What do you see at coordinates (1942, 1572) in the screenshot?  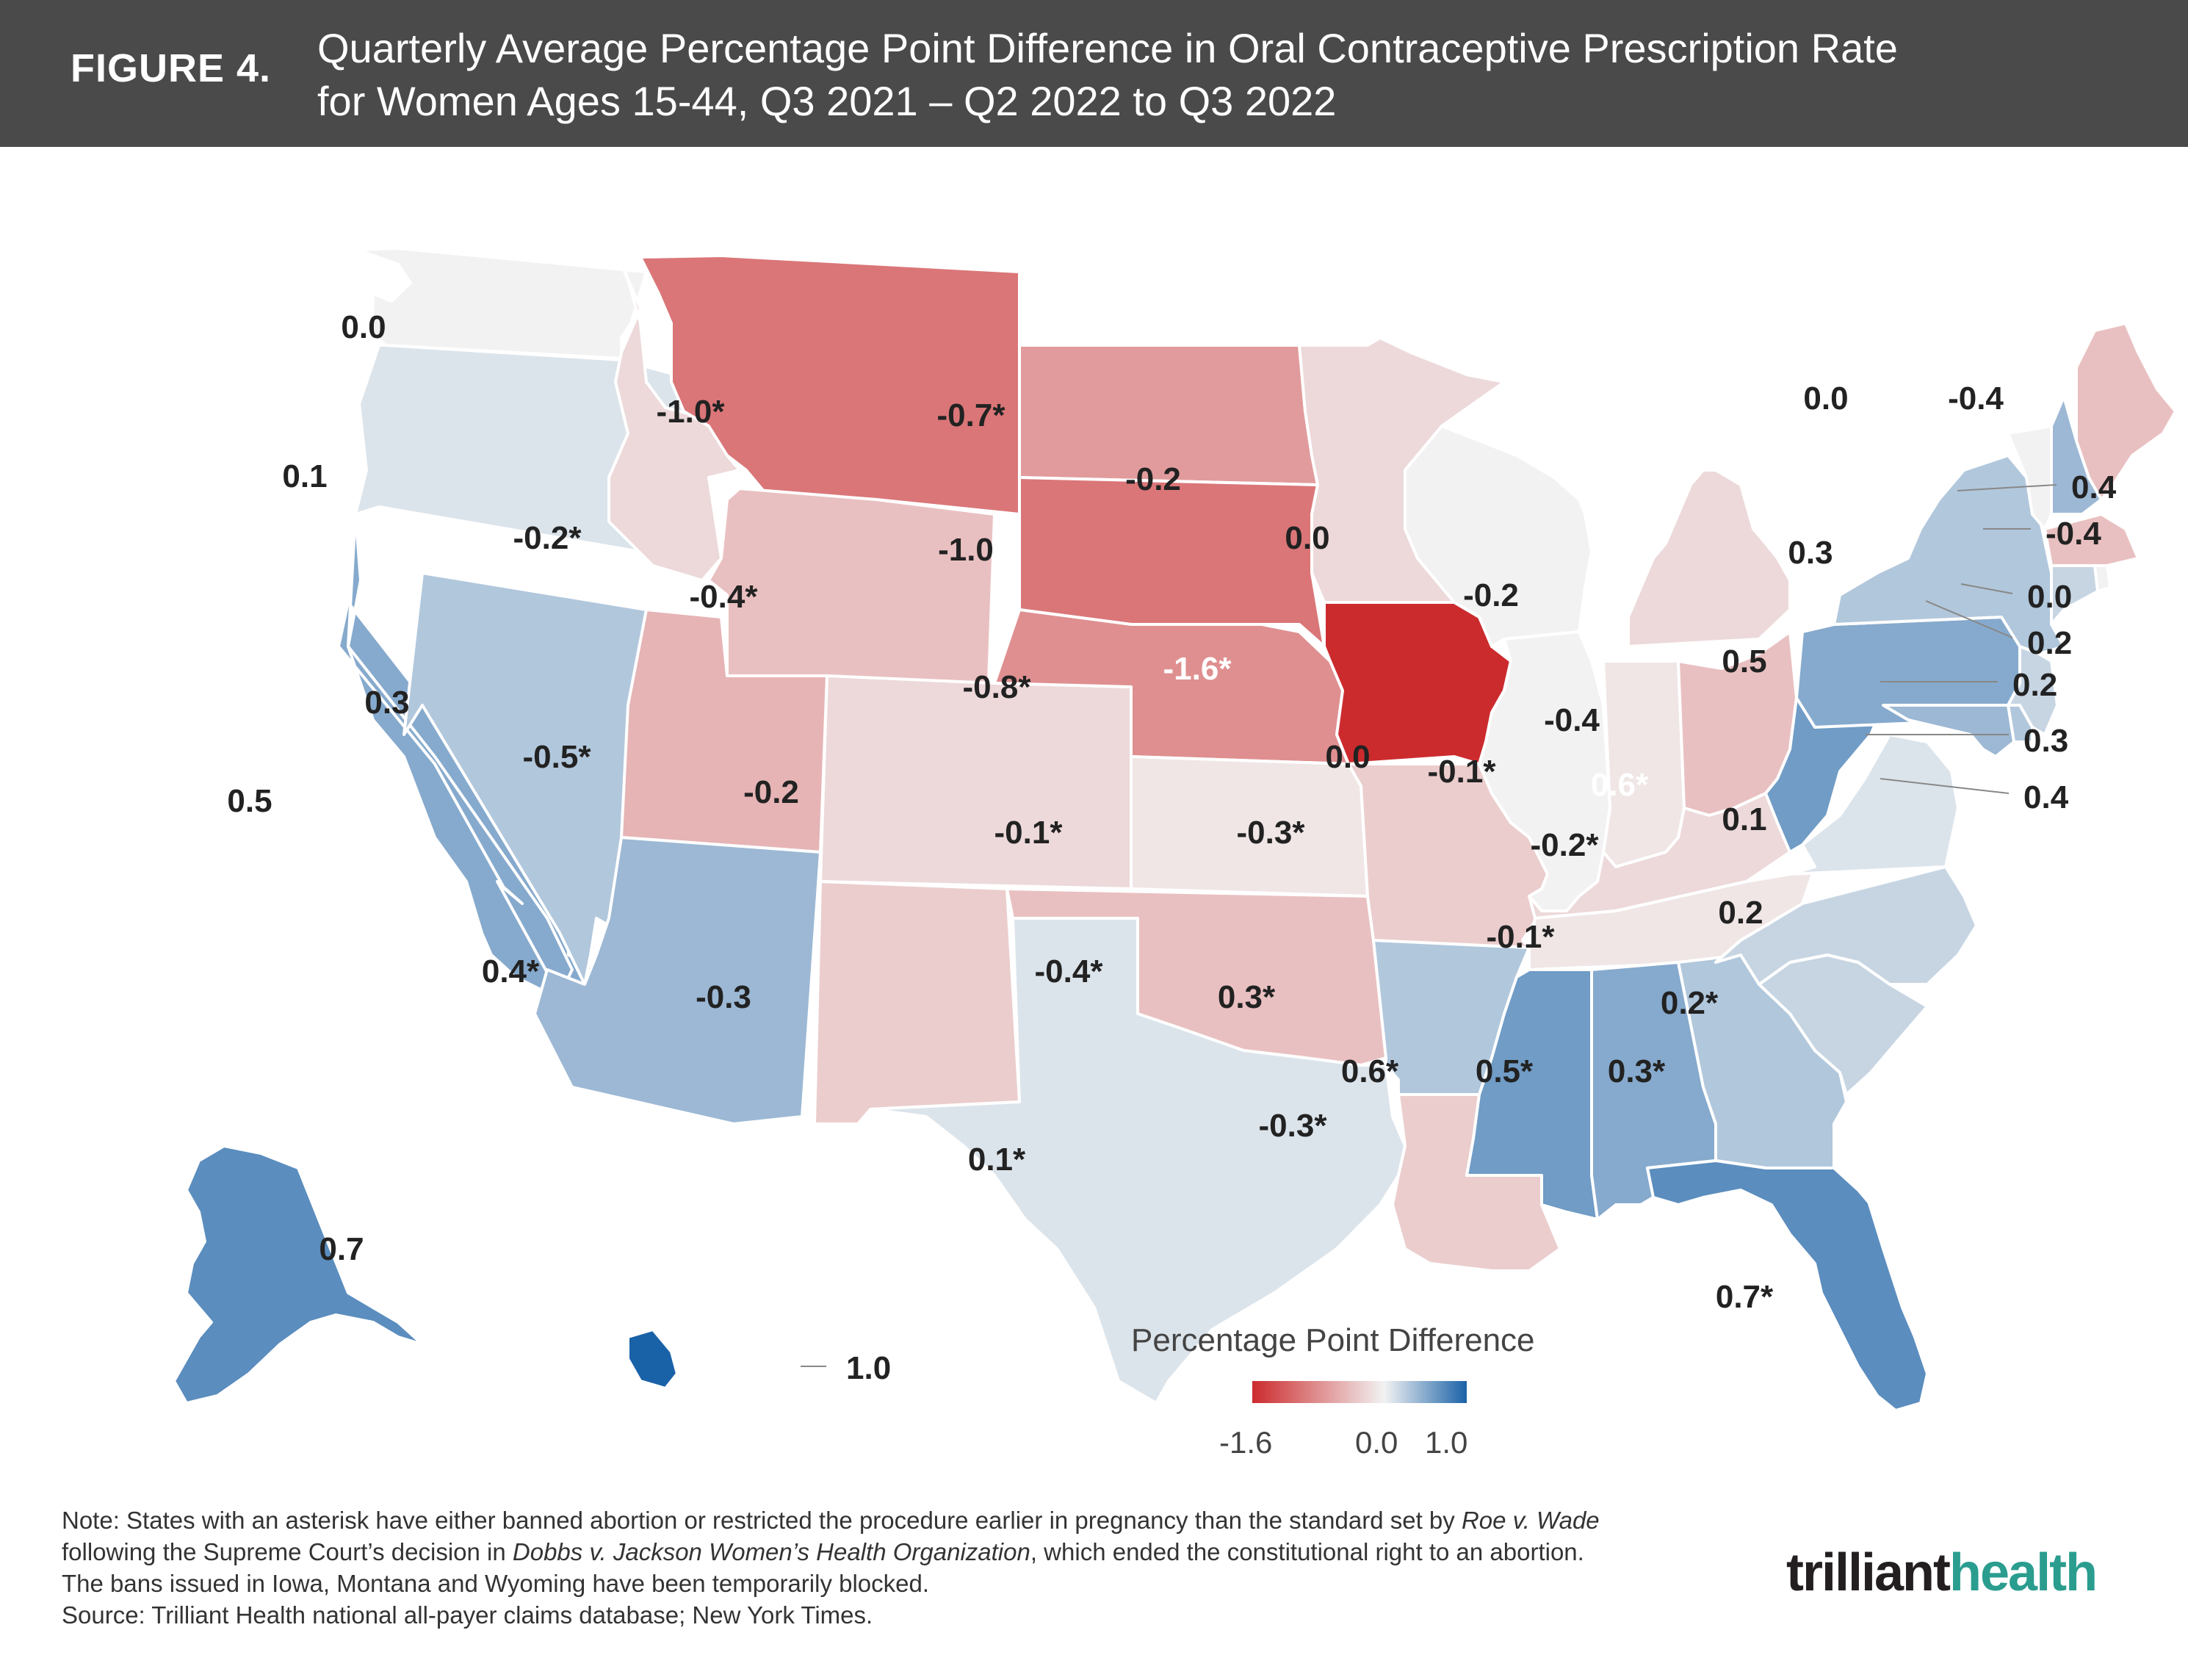 I see `trilliant-health-logo: trillianthealth` at bounding box center [1942, 1572].